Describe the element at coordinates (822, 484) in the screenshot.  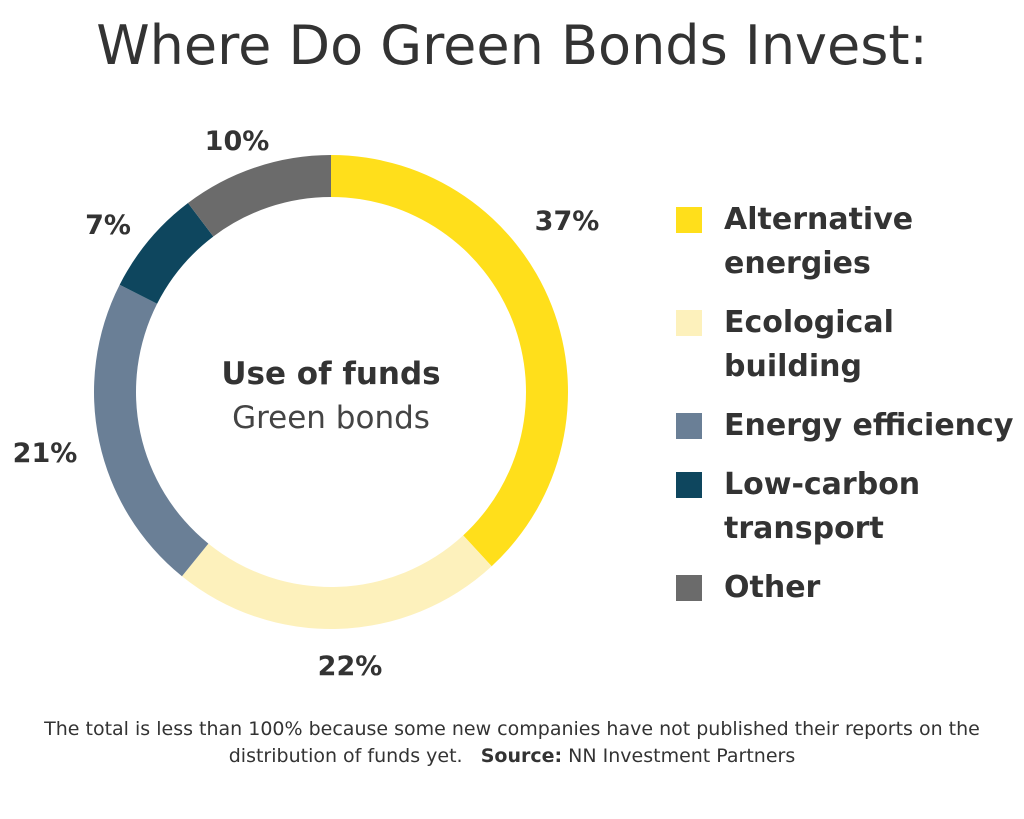
I see `legend-label: Low-carbon` at that location.